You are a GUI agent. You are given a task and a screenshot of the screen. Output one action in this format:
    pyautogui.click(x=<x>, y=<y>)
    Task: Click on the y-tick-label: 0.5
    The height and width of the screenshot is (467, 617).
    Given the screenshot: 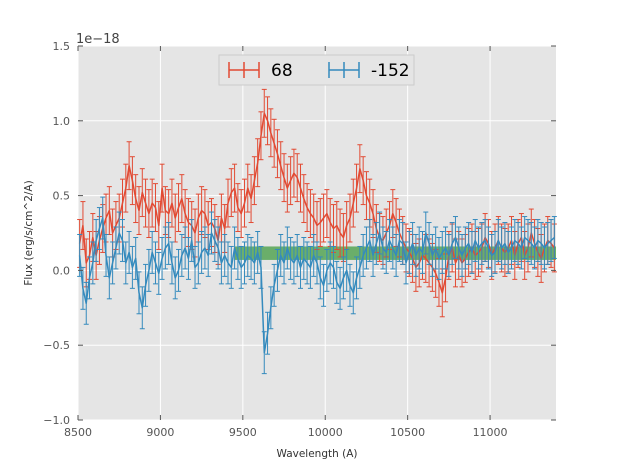 What is the action you would take?
    pyautogui.click(x=62, y=196)
    